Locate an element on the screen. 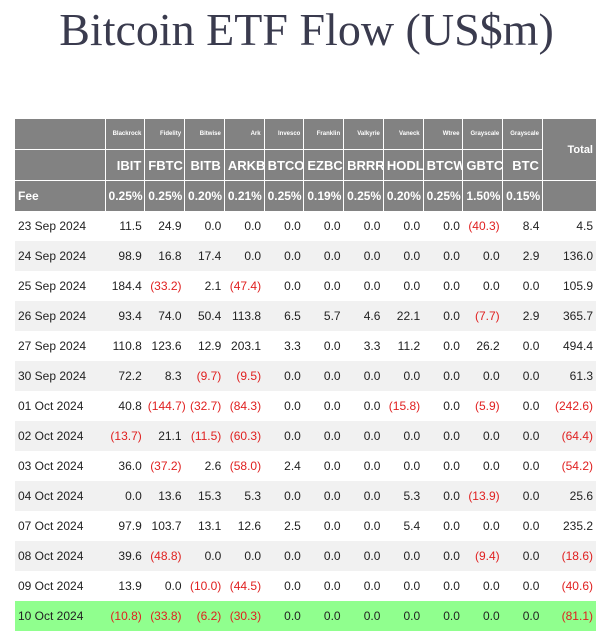  ticker-ibit: IBIT is located at coordinates (124, 165).